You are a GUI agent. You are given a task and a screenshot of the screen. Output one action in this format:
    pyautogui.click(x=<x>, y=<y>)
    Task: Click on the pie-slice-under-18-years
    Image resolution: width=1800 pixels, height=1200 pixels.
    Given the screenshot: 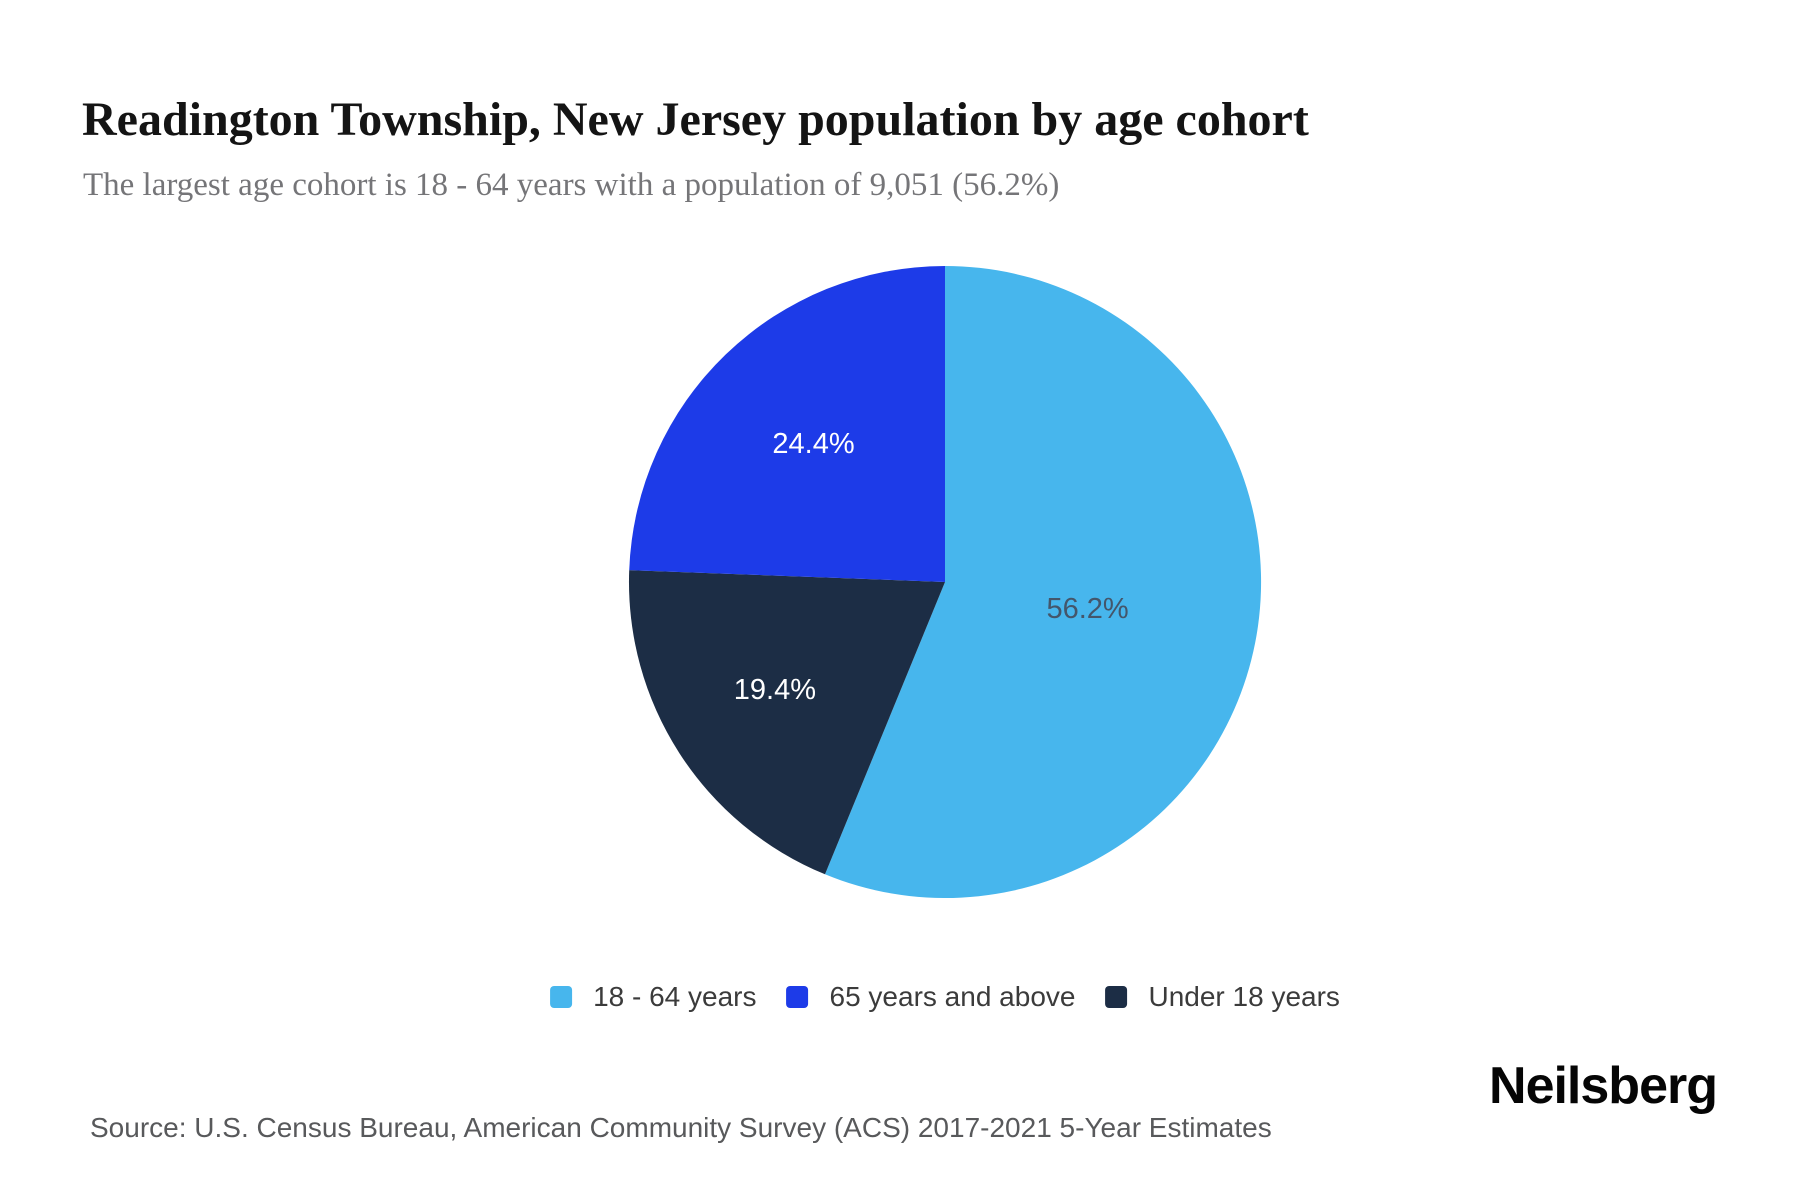 What is the action you would take?
    pyautogui.click(x=786, y=722)
    